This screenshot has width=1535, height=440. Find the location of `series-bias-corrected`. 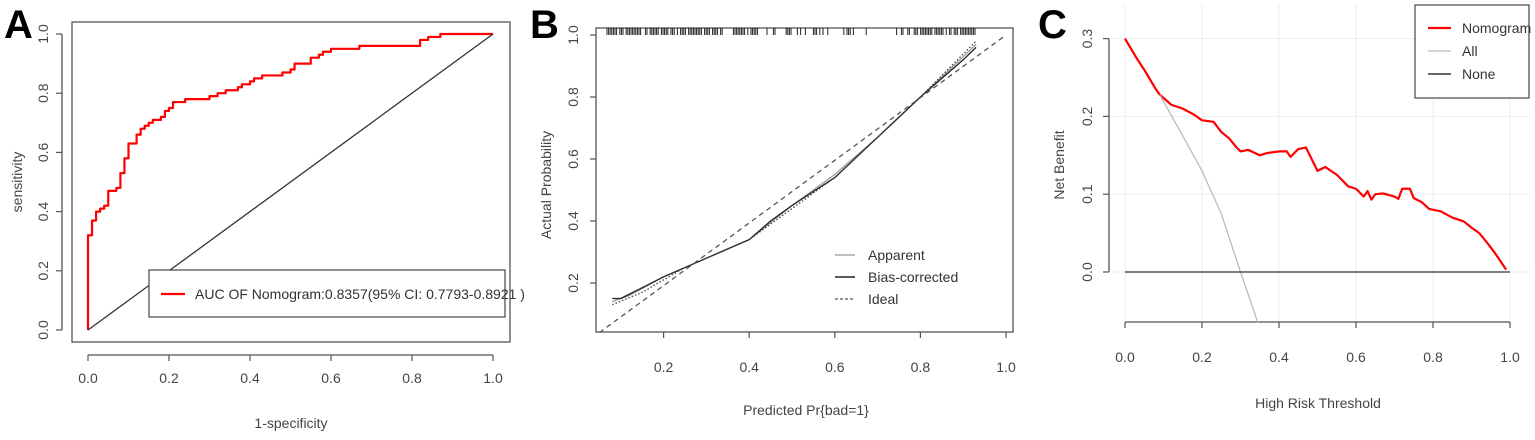

series-bias-corrected is located at coordinates (794, 173).